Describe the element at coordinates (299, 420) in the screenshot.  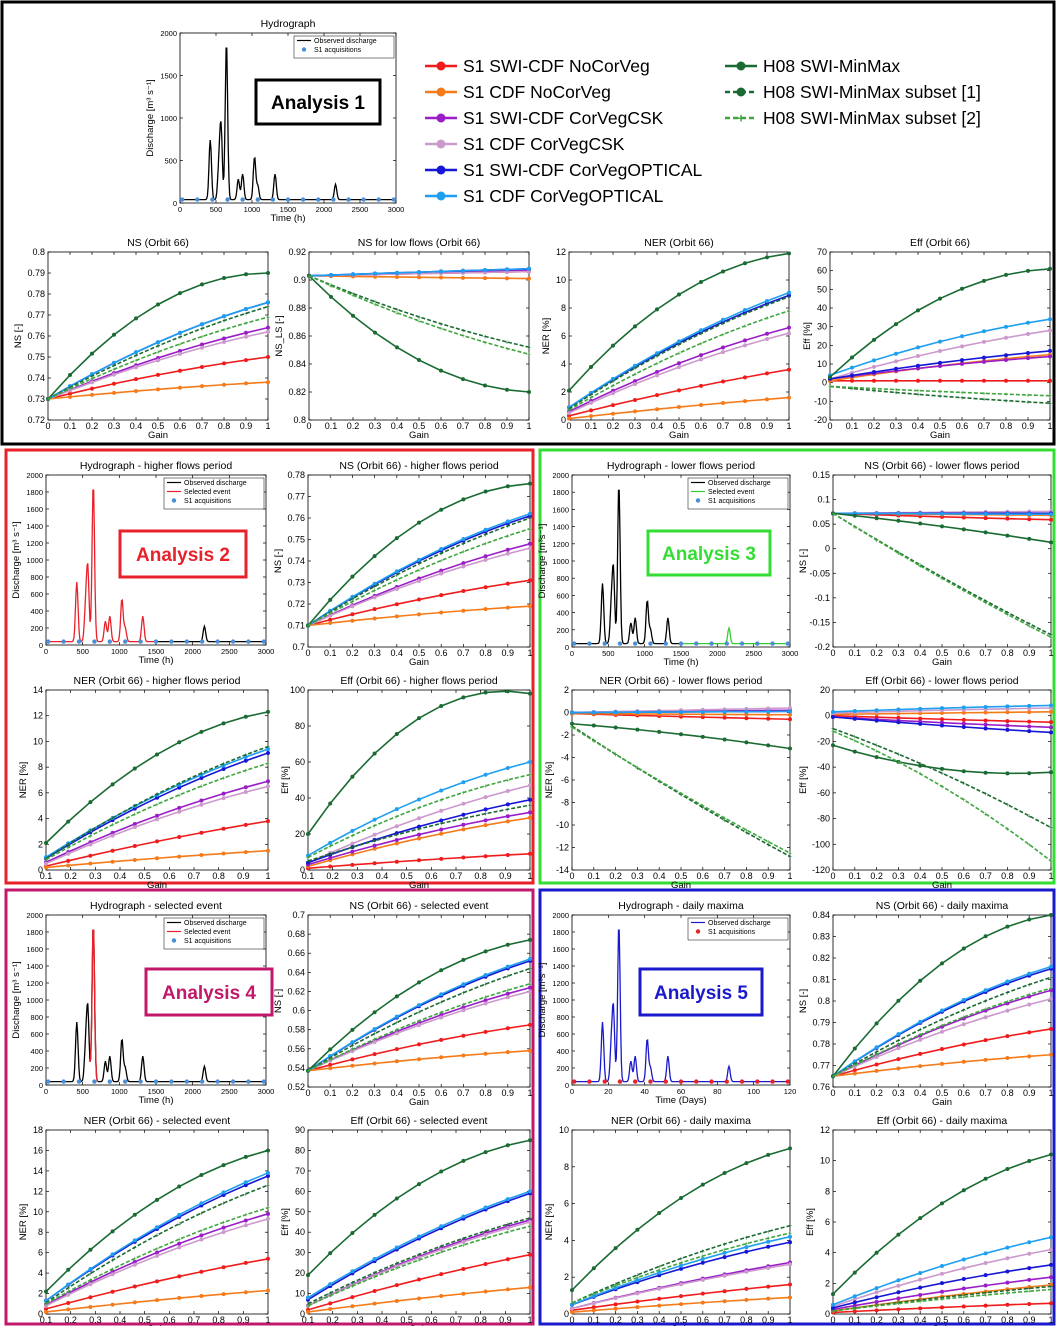
I see `y-tick-label: 0.8` at that location.